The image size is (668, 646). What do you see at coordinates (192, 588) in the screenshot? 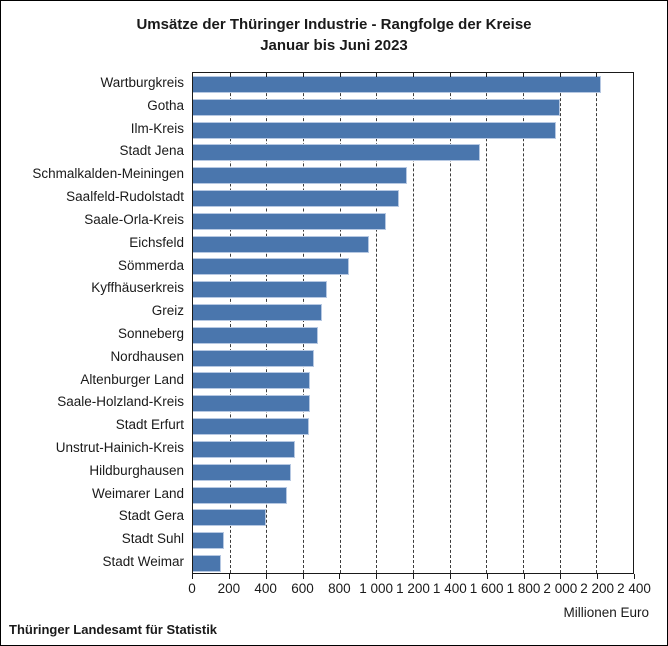
I see `x-tick-label: 0` at bounding box center [192, 588].